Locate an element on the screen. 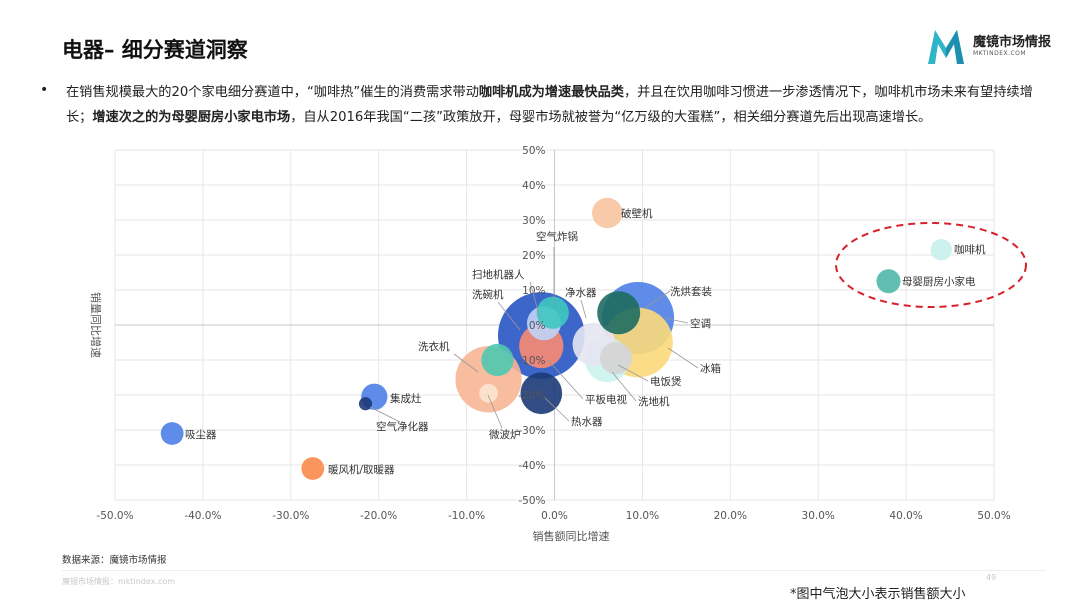  bubble-label: 电饭煲 is located at coordinates (666, 381).